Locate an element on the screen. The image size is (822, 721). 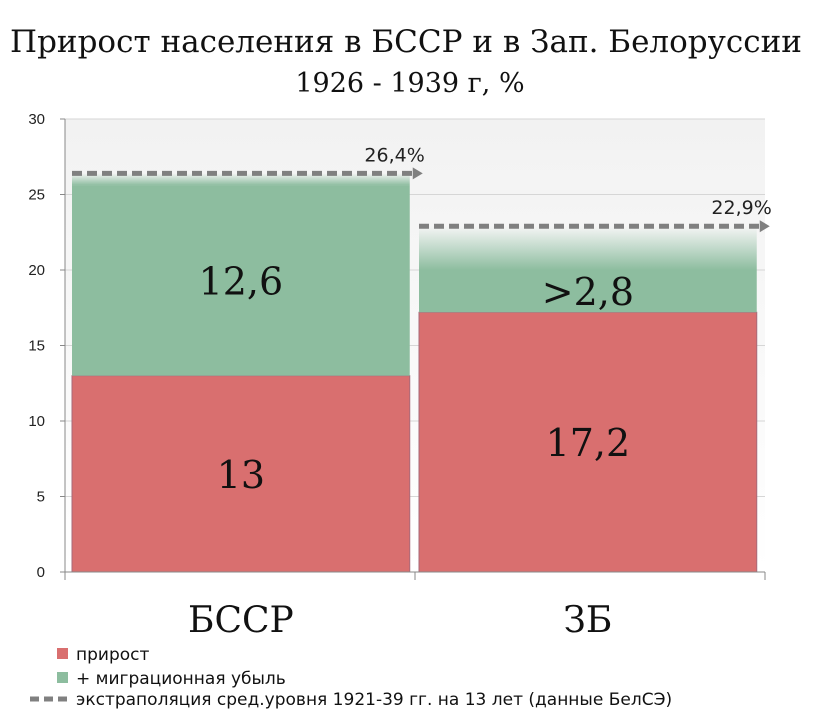
segment-label-migration-1: >2,8 is located at coordinates (588, 292).